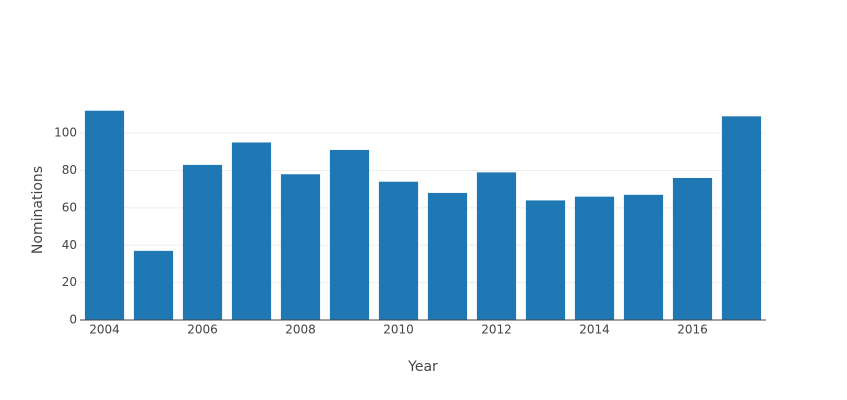 This screenshot has height=400, width=847. Describe the element at coordinates (73, 320) in the screenshot. I see `y-tick-label: 0` at that location.